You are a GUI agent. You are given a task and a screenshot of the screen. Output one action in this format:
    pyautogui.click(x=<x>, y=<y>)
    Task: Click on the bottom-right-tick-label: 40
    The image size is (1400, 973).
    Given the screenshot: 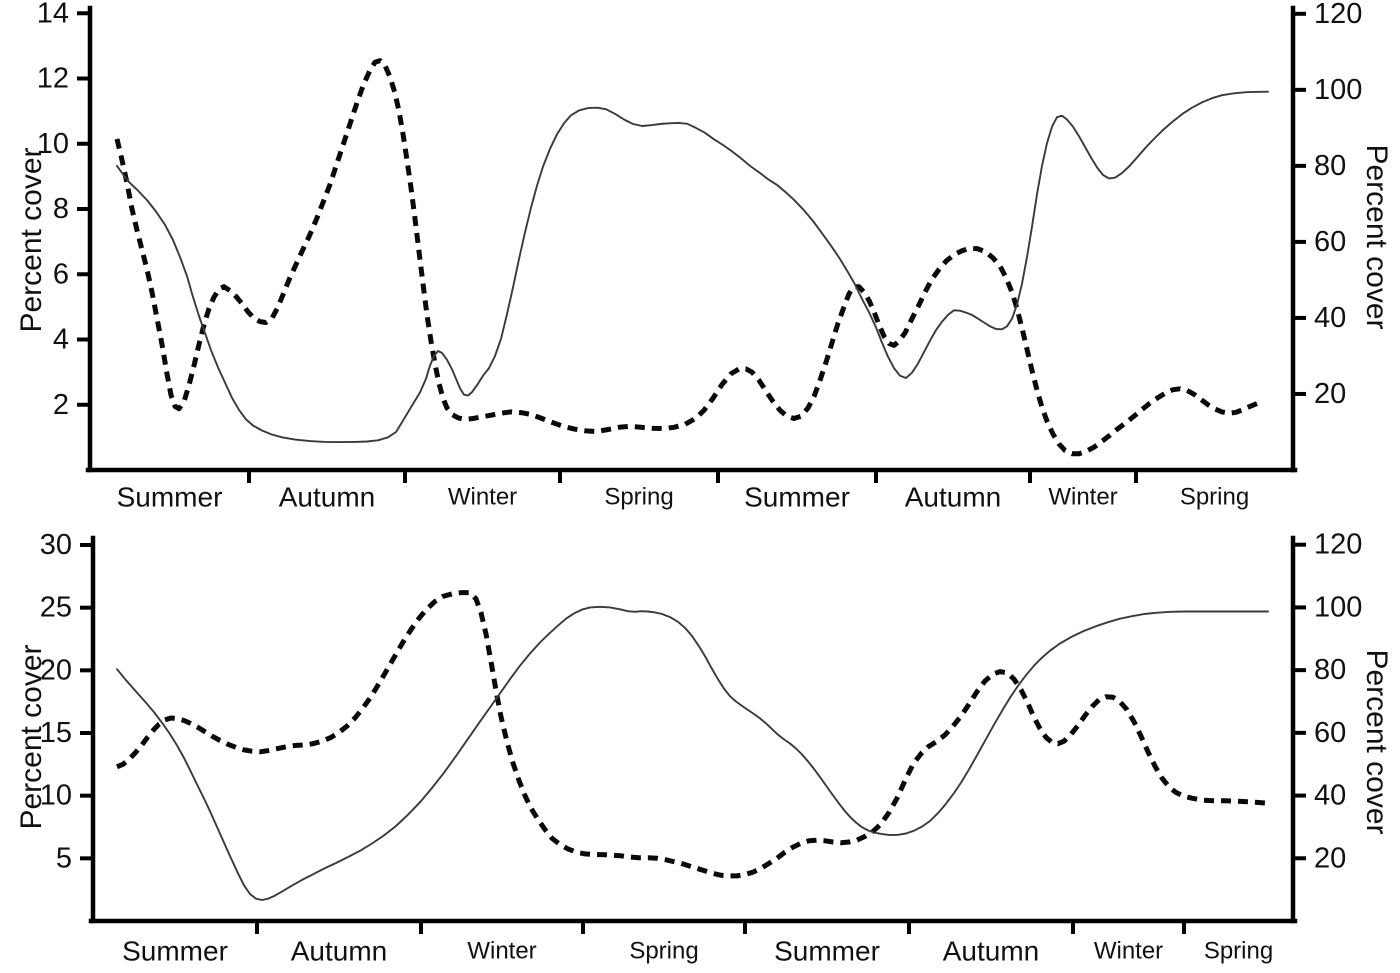 What is the action you would take?
    pyautogui.click(x=1330, y=796)
    